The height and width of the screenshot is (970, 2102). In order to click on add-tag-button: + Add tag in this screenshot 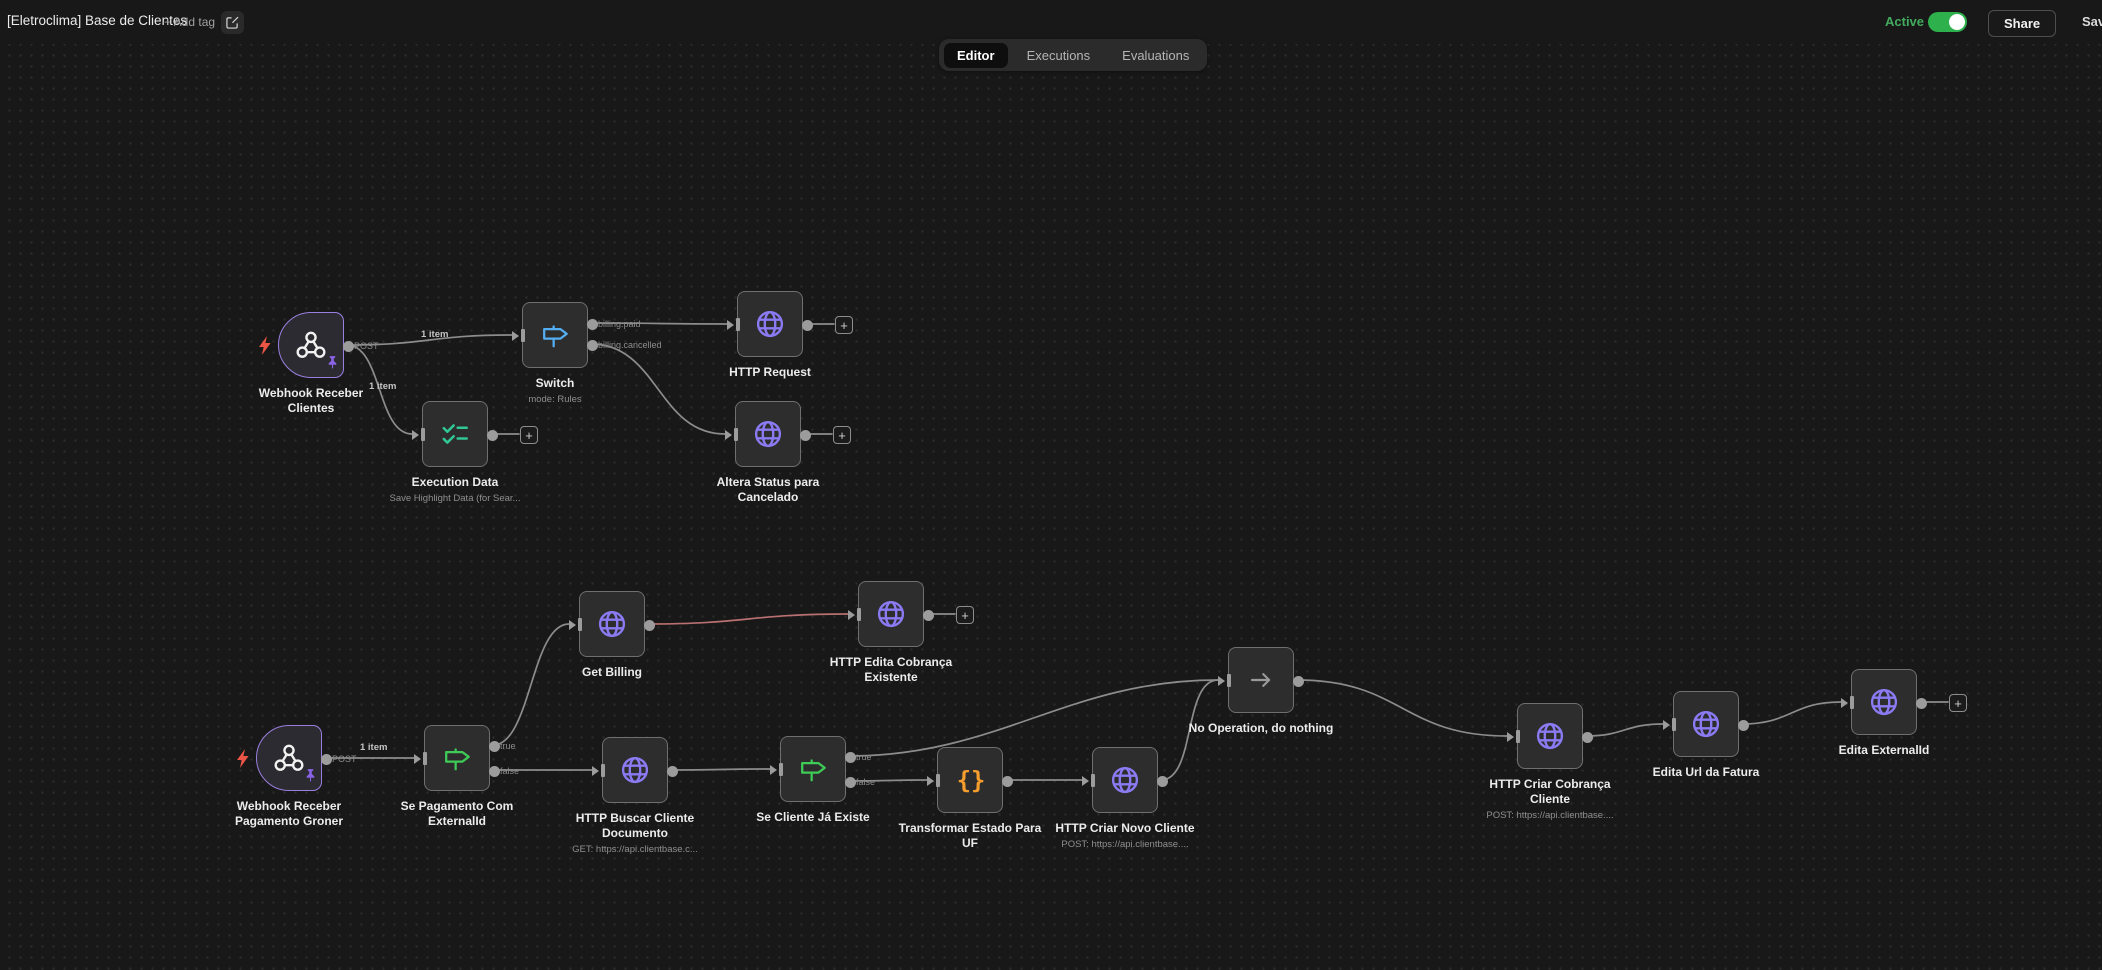, I will do `click(190, 22)`.